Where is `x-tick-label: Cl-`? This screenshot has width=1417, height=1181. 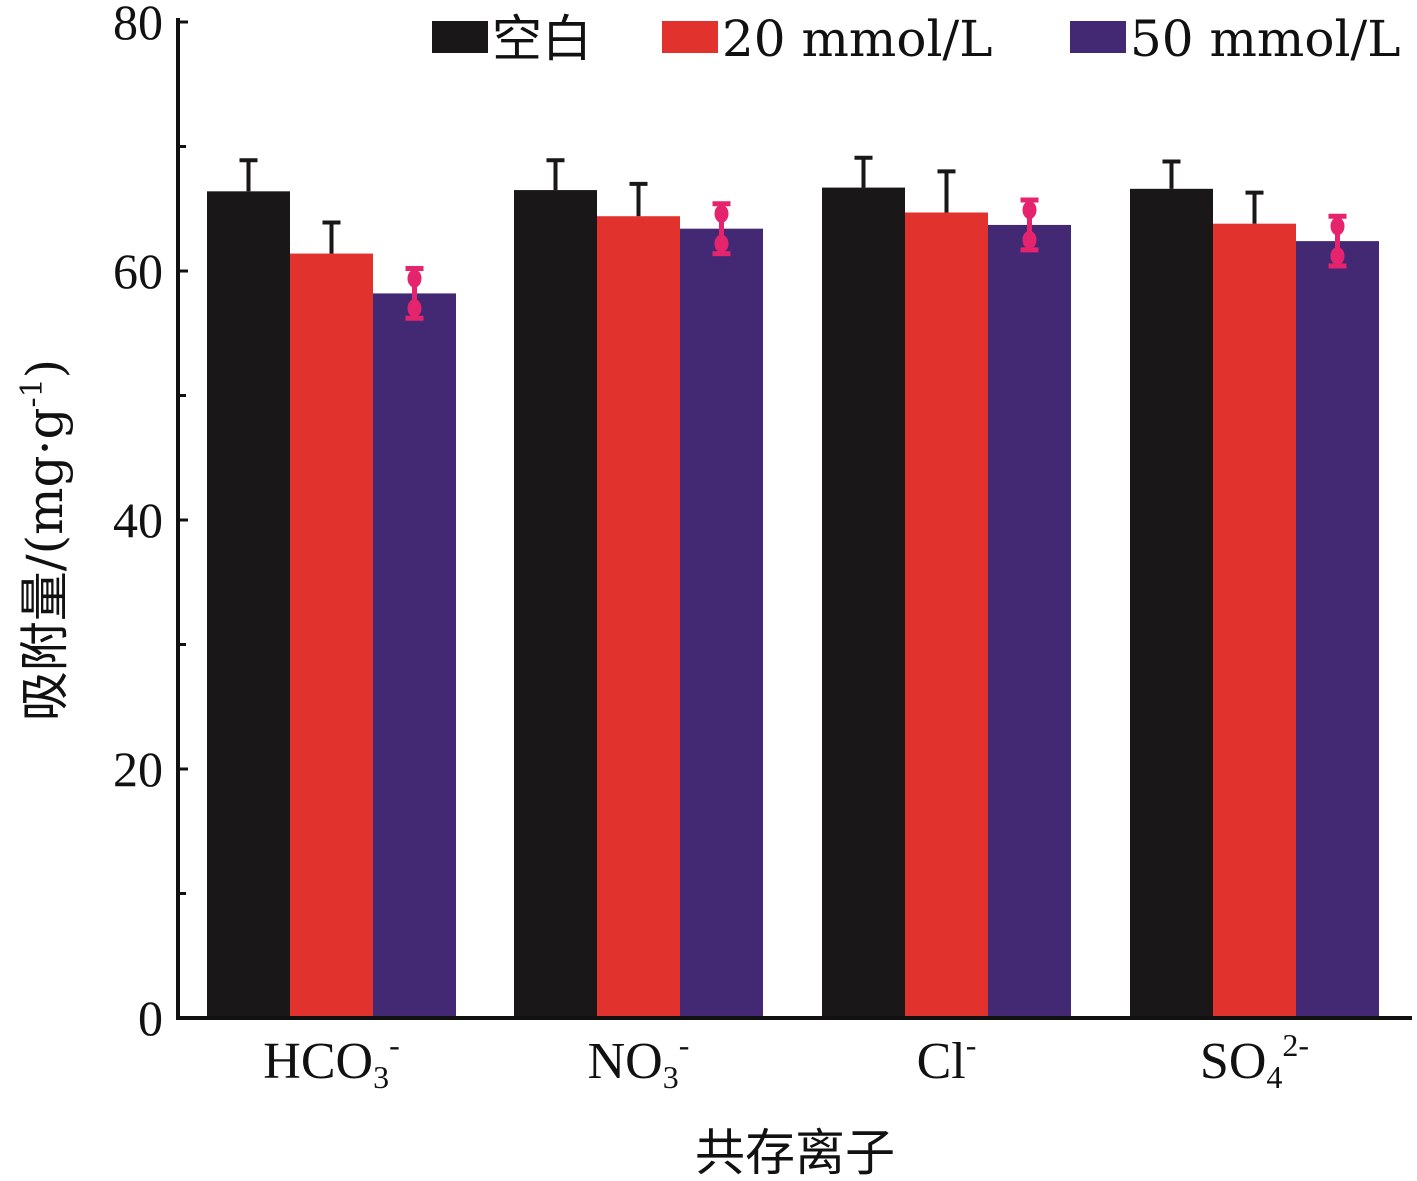
x-tick-label: Cl- is located at coordinates (947, 1058).